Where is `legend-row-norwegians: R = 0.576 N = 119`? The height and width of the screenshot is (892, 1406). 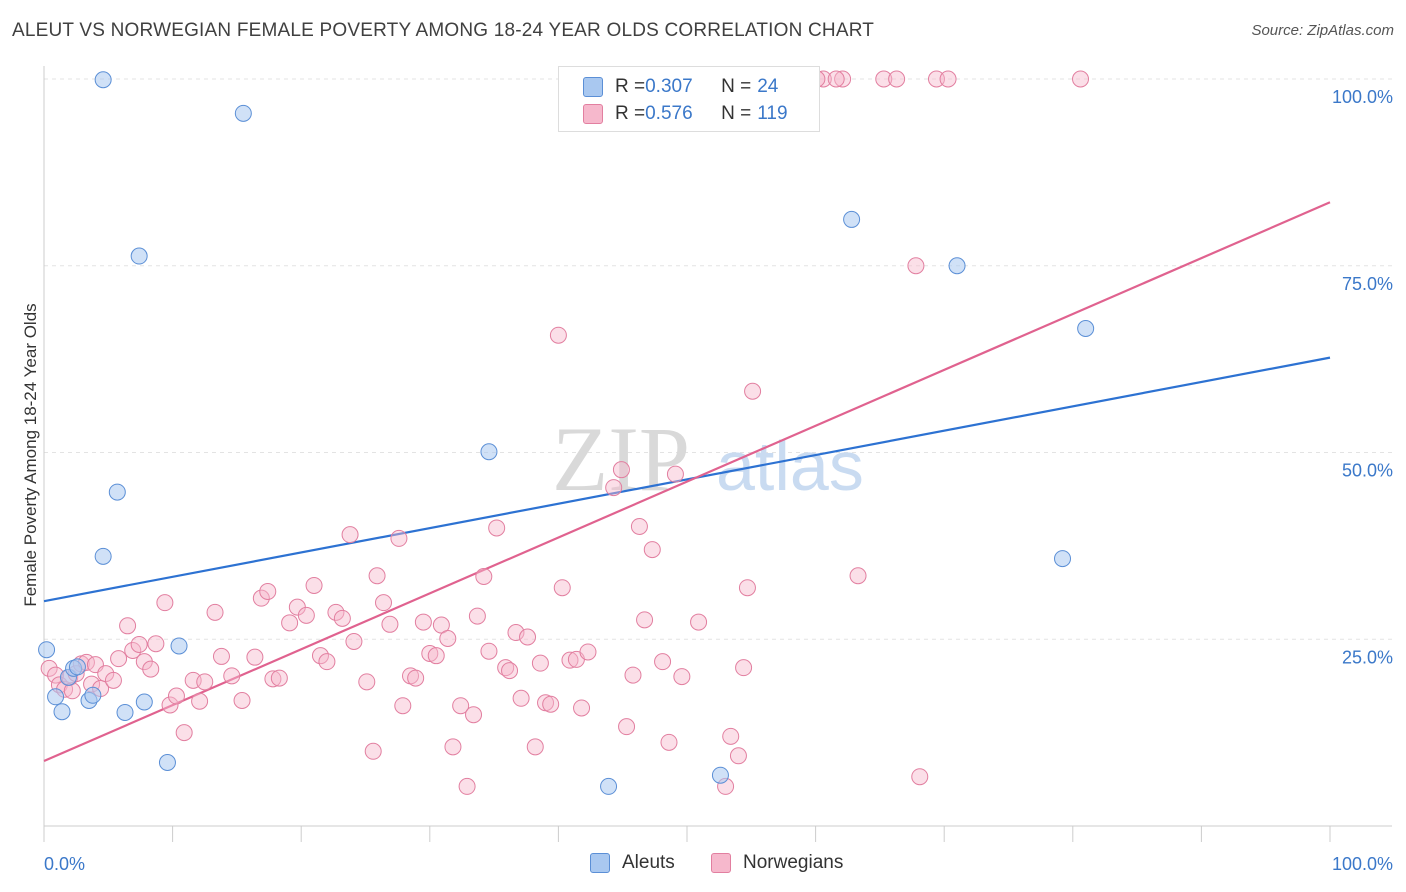
legend-row-norwegians: R = 0.576 N = 119 is located at coordinates (685, 114).